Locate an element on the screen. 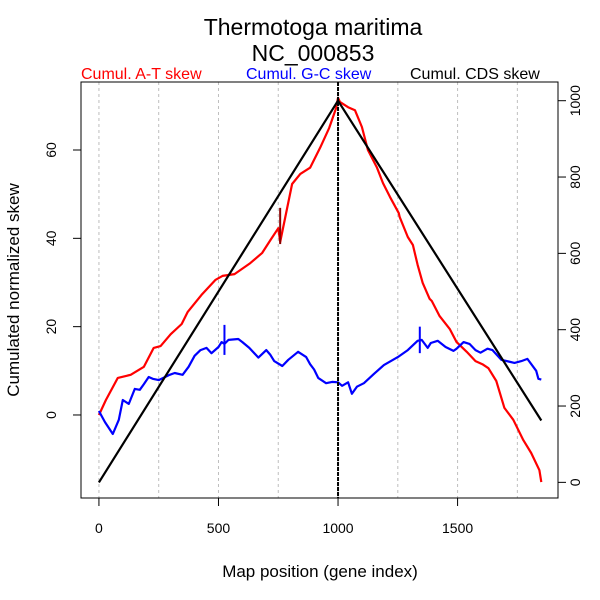 This screenshot has width=600, height=600. y-axis-left: 0 20 40 60 is located at coordinates (62, 280).